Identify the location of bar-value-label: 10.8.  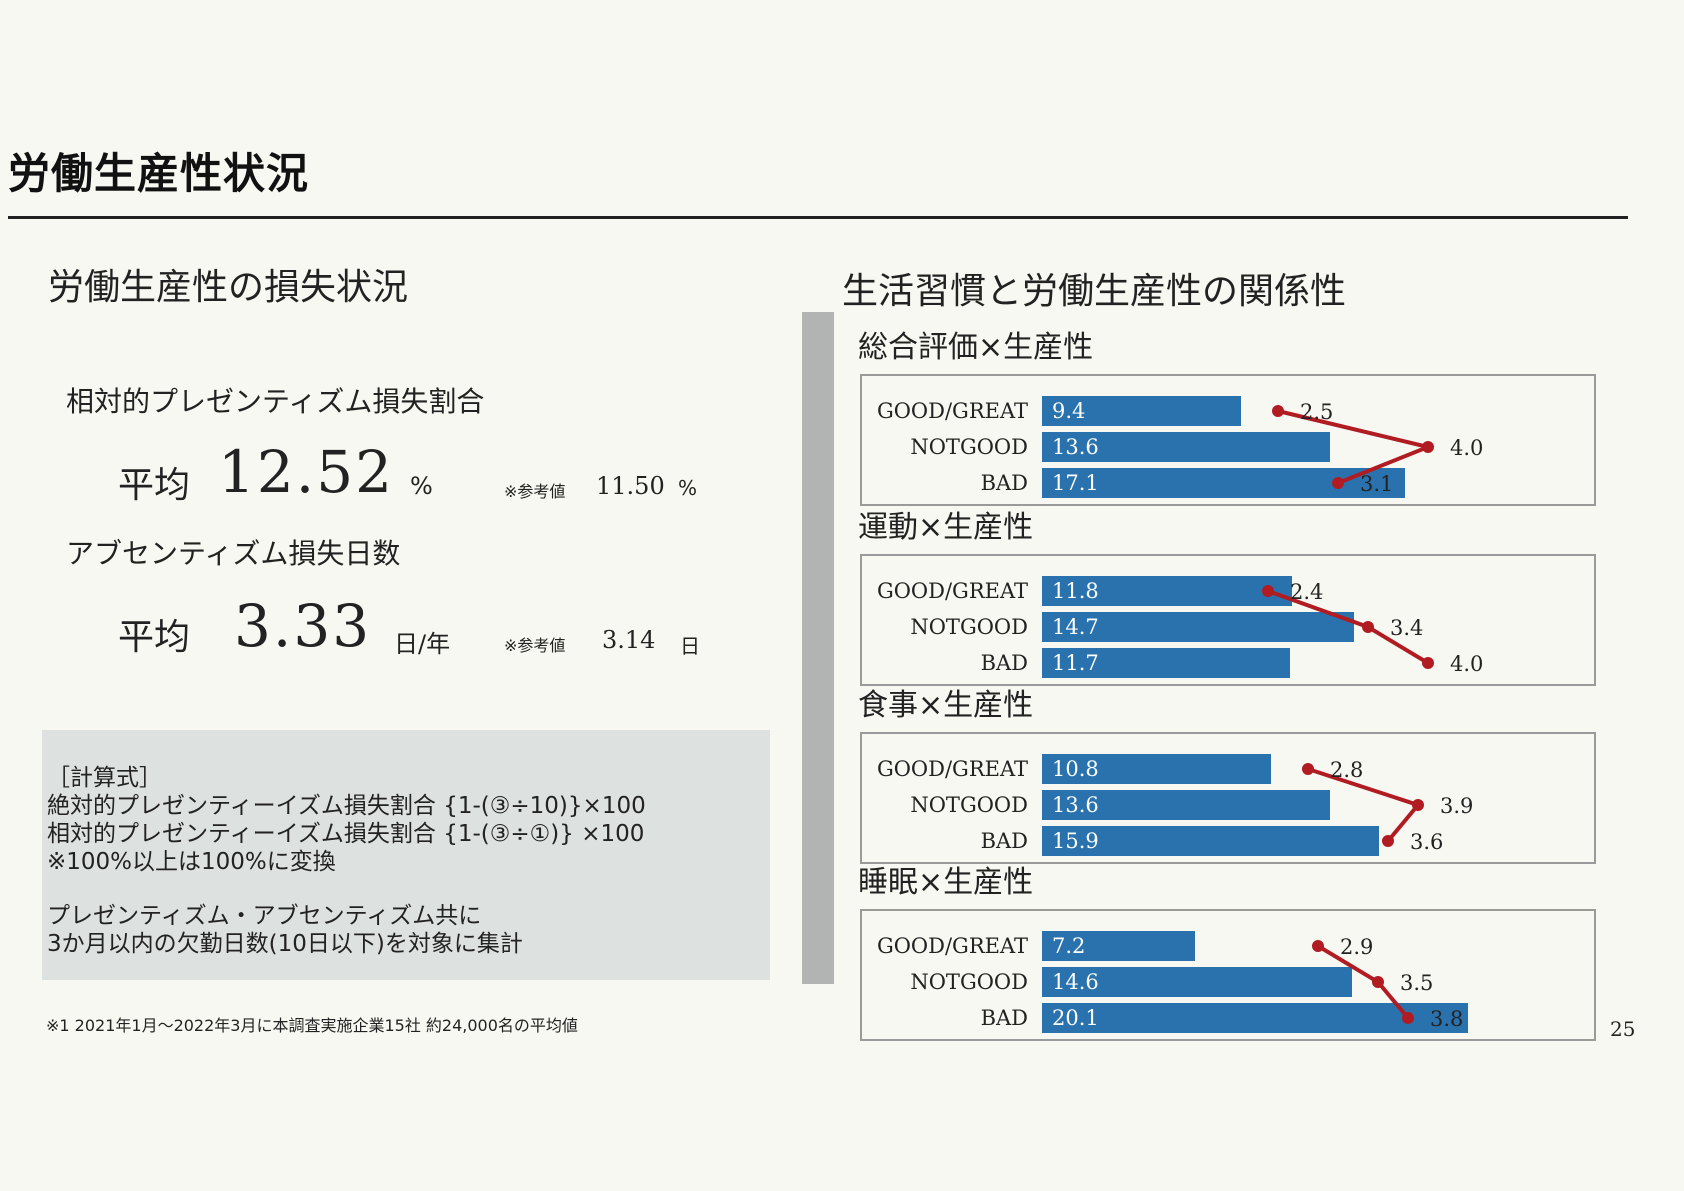
(1075, 769).